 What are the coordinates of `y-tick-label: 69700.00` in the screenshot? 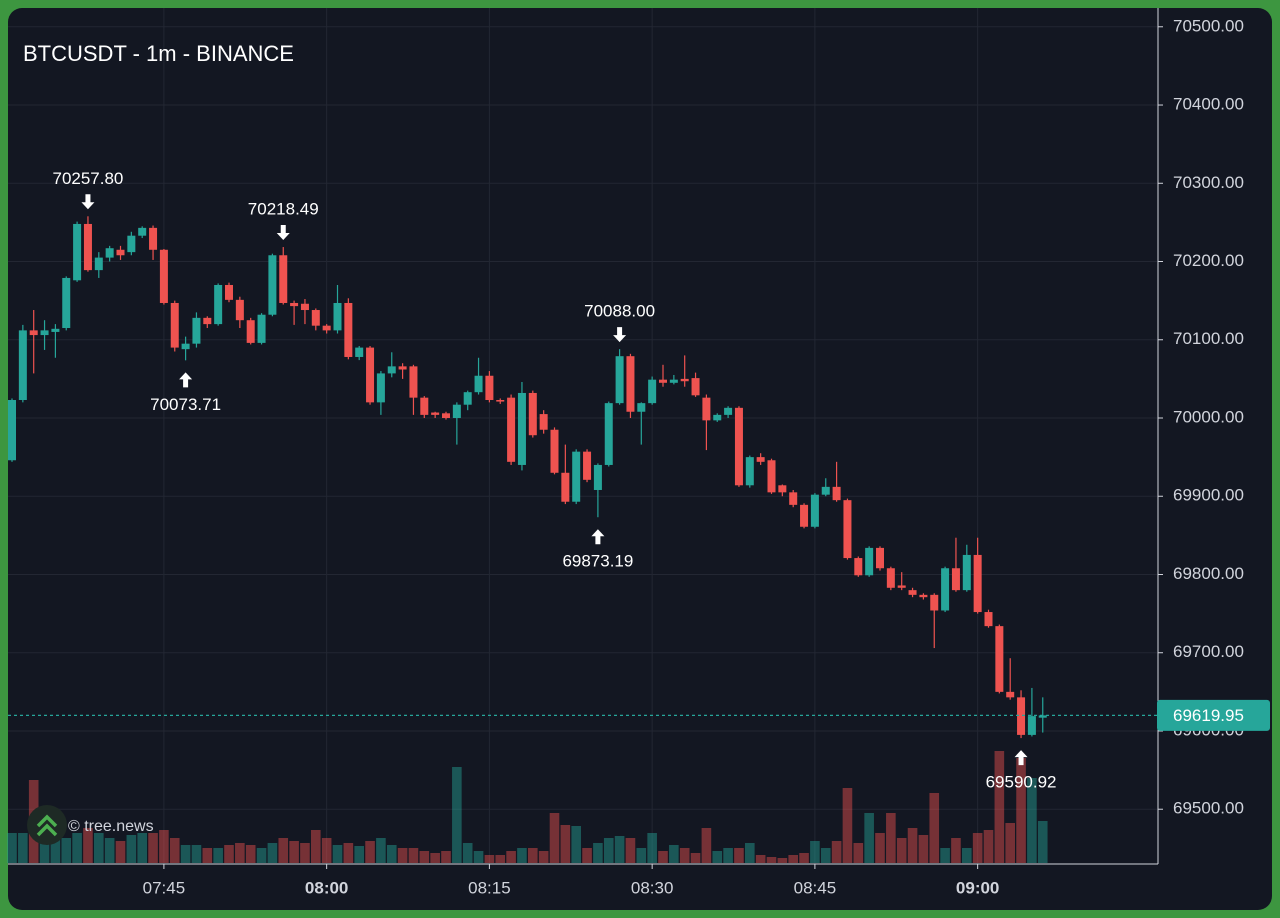 It's located at (1208, 651).